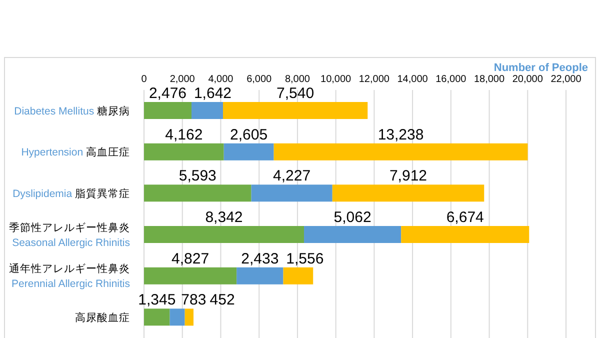 The height and width of the screenshot is (338, 600). I want to click on y-tick-label: Hypertension 高血圧症, so click(75, 152).